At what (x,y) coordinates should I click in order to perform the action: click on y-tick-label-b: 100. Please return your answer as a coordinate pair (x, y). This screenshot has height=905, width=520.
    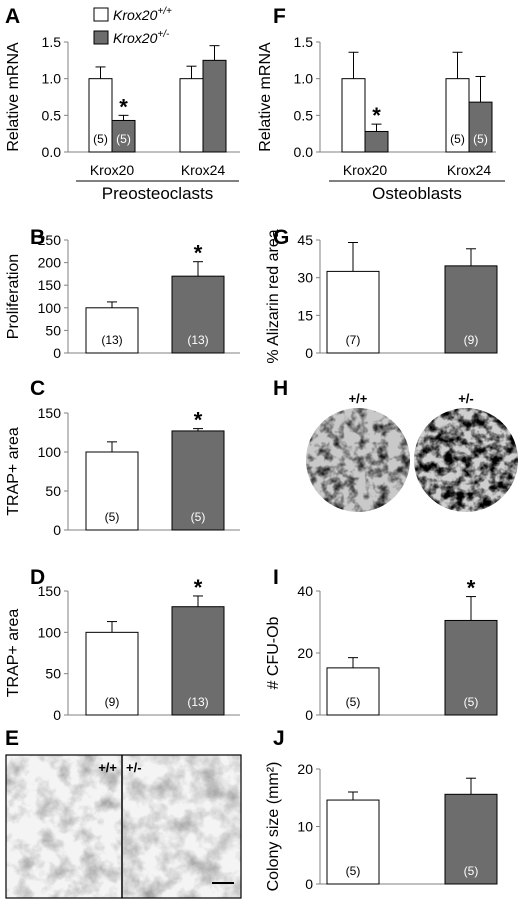
    Looking at the image, I should click on (50, 308).